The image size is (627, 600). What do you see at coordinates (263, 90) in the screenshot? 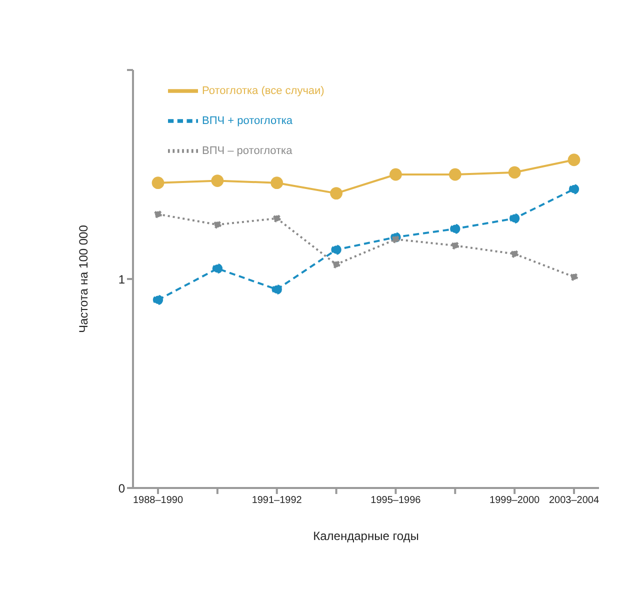
I see `legend-label: Ротоглотка (все случаи)` at bounding box center [263, 90].